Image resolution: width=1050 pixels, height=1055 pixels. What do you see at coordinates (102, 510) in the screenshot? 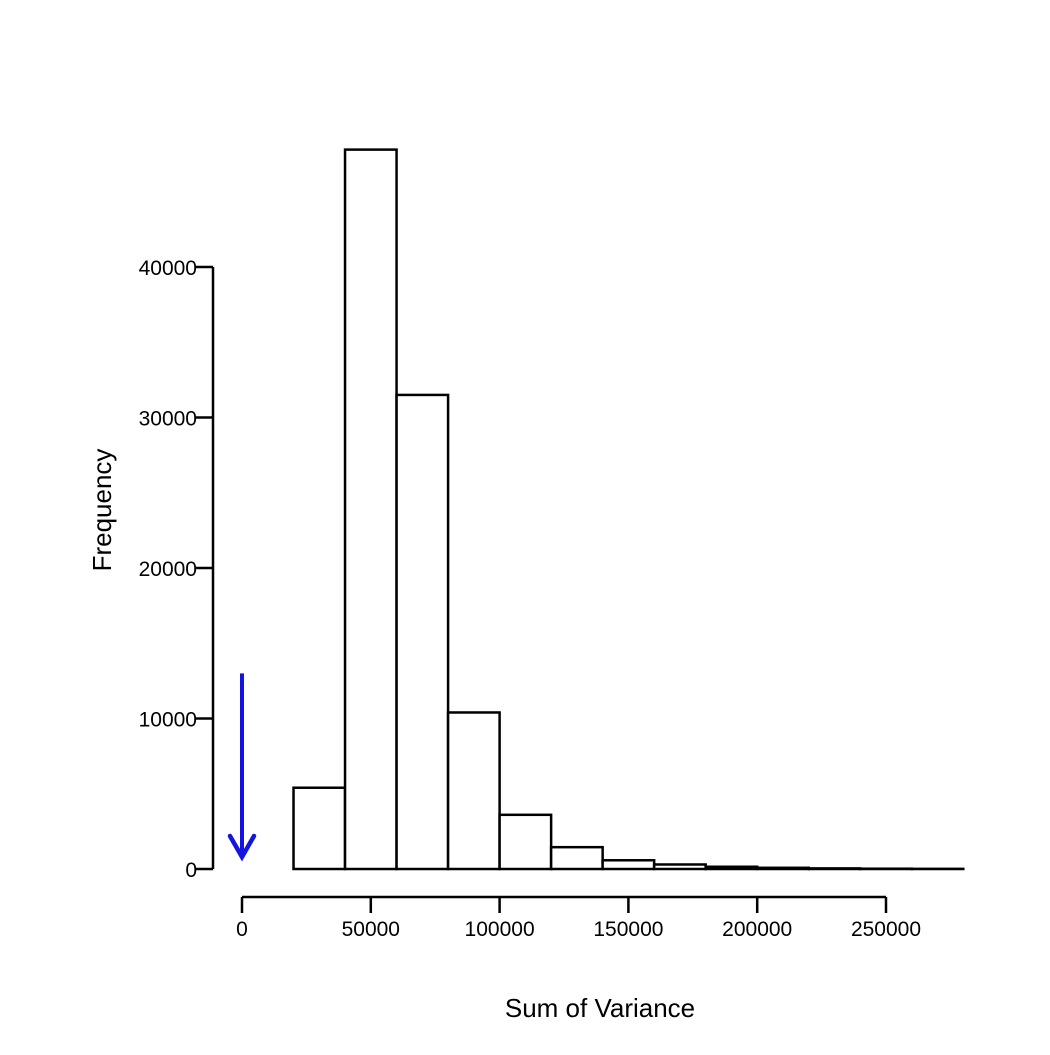
I see `y-axis-title: Frequency` at bounding box center [102, 510].